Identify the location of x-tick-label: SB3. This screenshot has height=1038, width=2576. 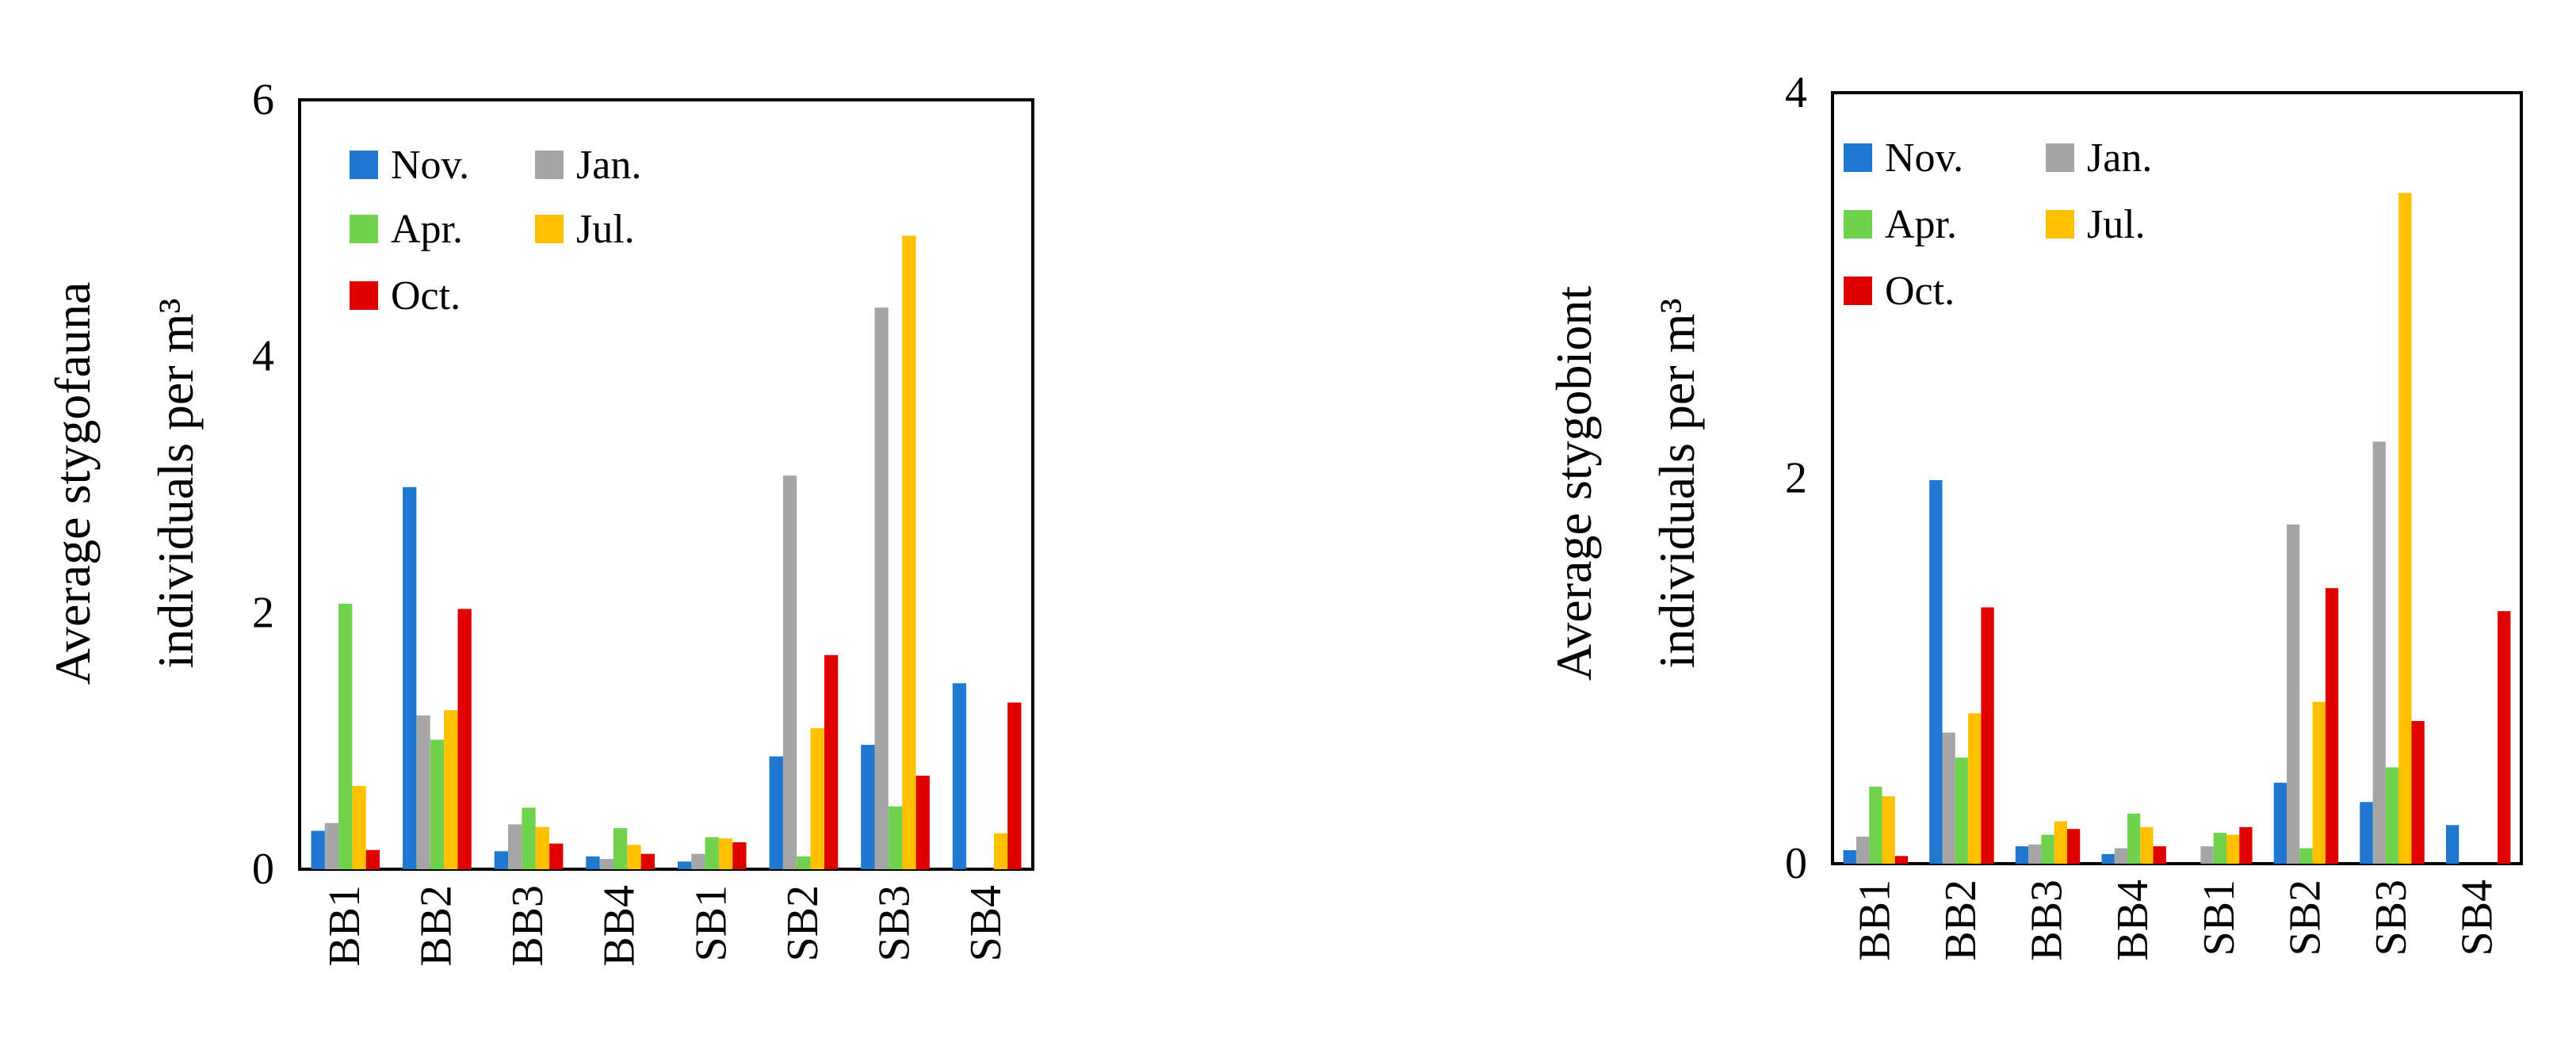
(2391, 918).